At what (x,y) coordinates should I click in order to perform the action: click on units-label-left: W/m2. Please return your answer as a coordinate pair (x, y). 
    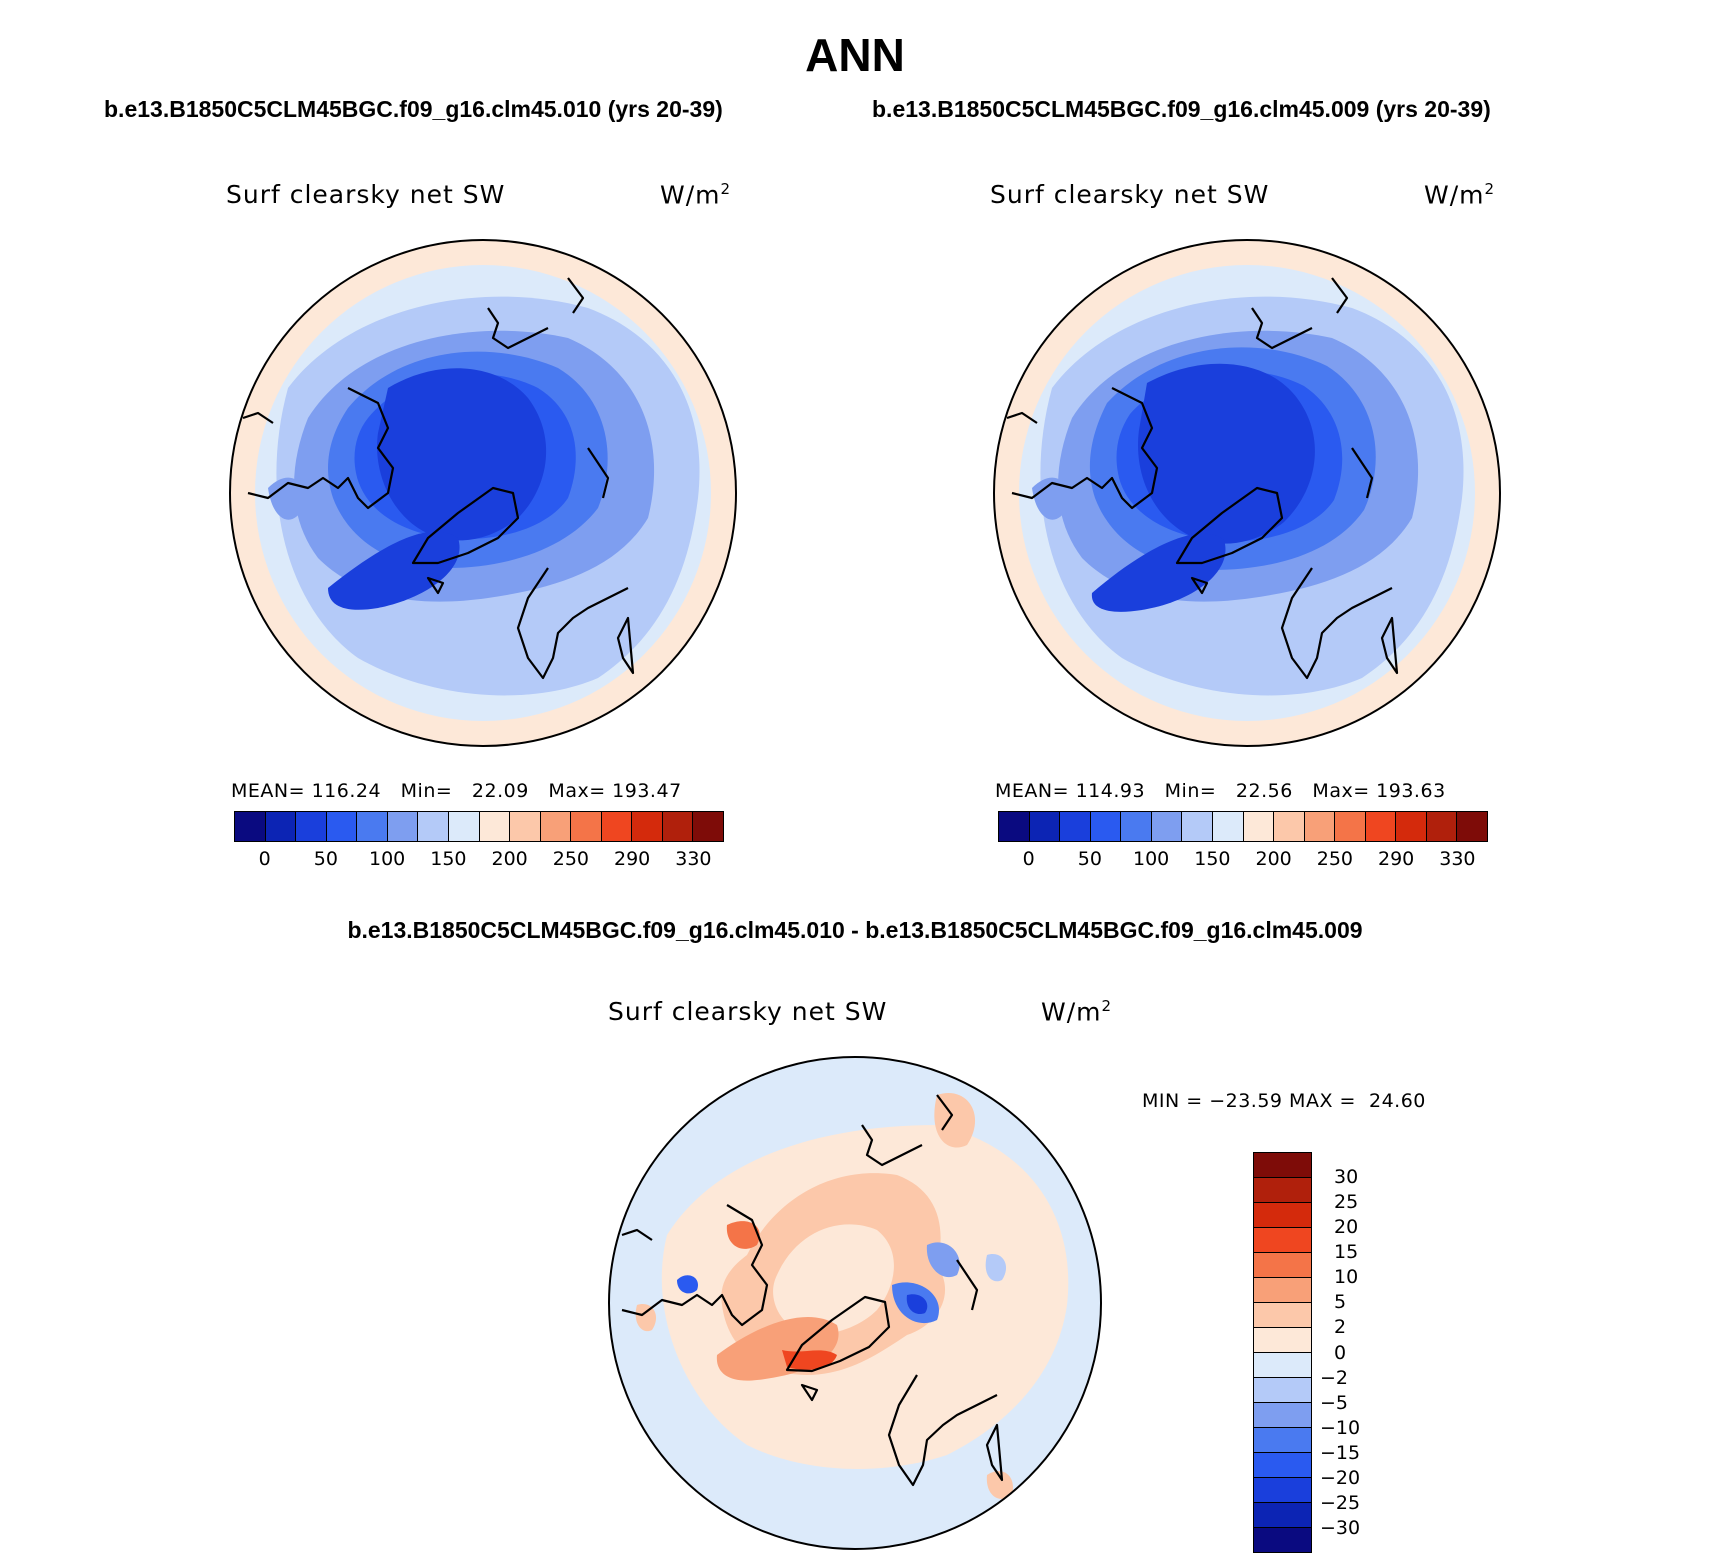
    Looking at the image, I should click on (696, 195).